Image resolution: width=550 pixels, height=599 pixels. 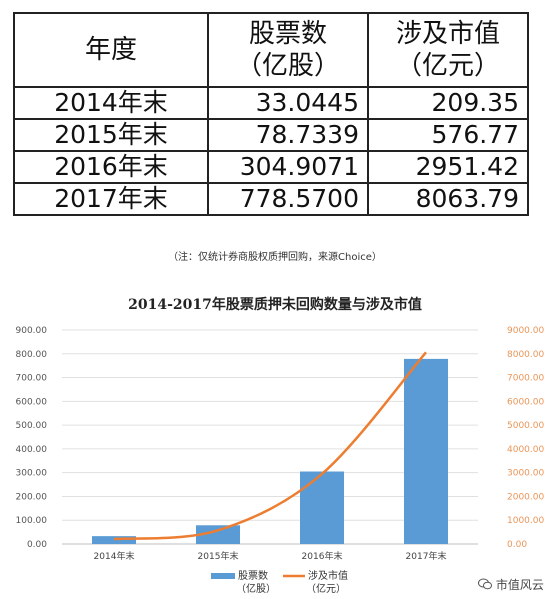 I want to click on table-header-row: 年度 股票数 （亿股） 涉及市值 （亿元）, so click(x=271, y=50).